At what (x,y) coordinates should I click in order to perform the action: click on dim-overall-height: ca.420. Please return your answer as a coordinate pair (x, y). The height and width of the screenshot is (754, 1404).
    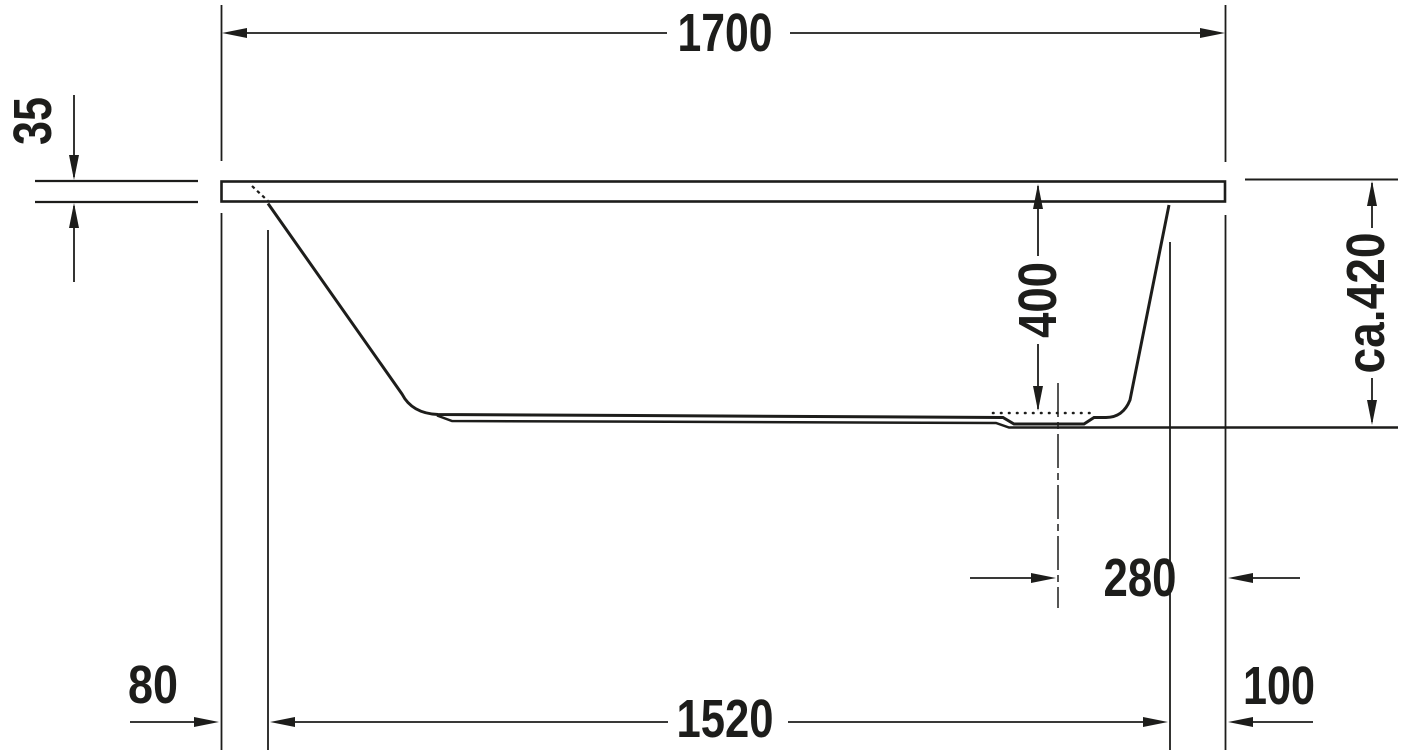
    Looking at the image, I should click on (1366, 303).